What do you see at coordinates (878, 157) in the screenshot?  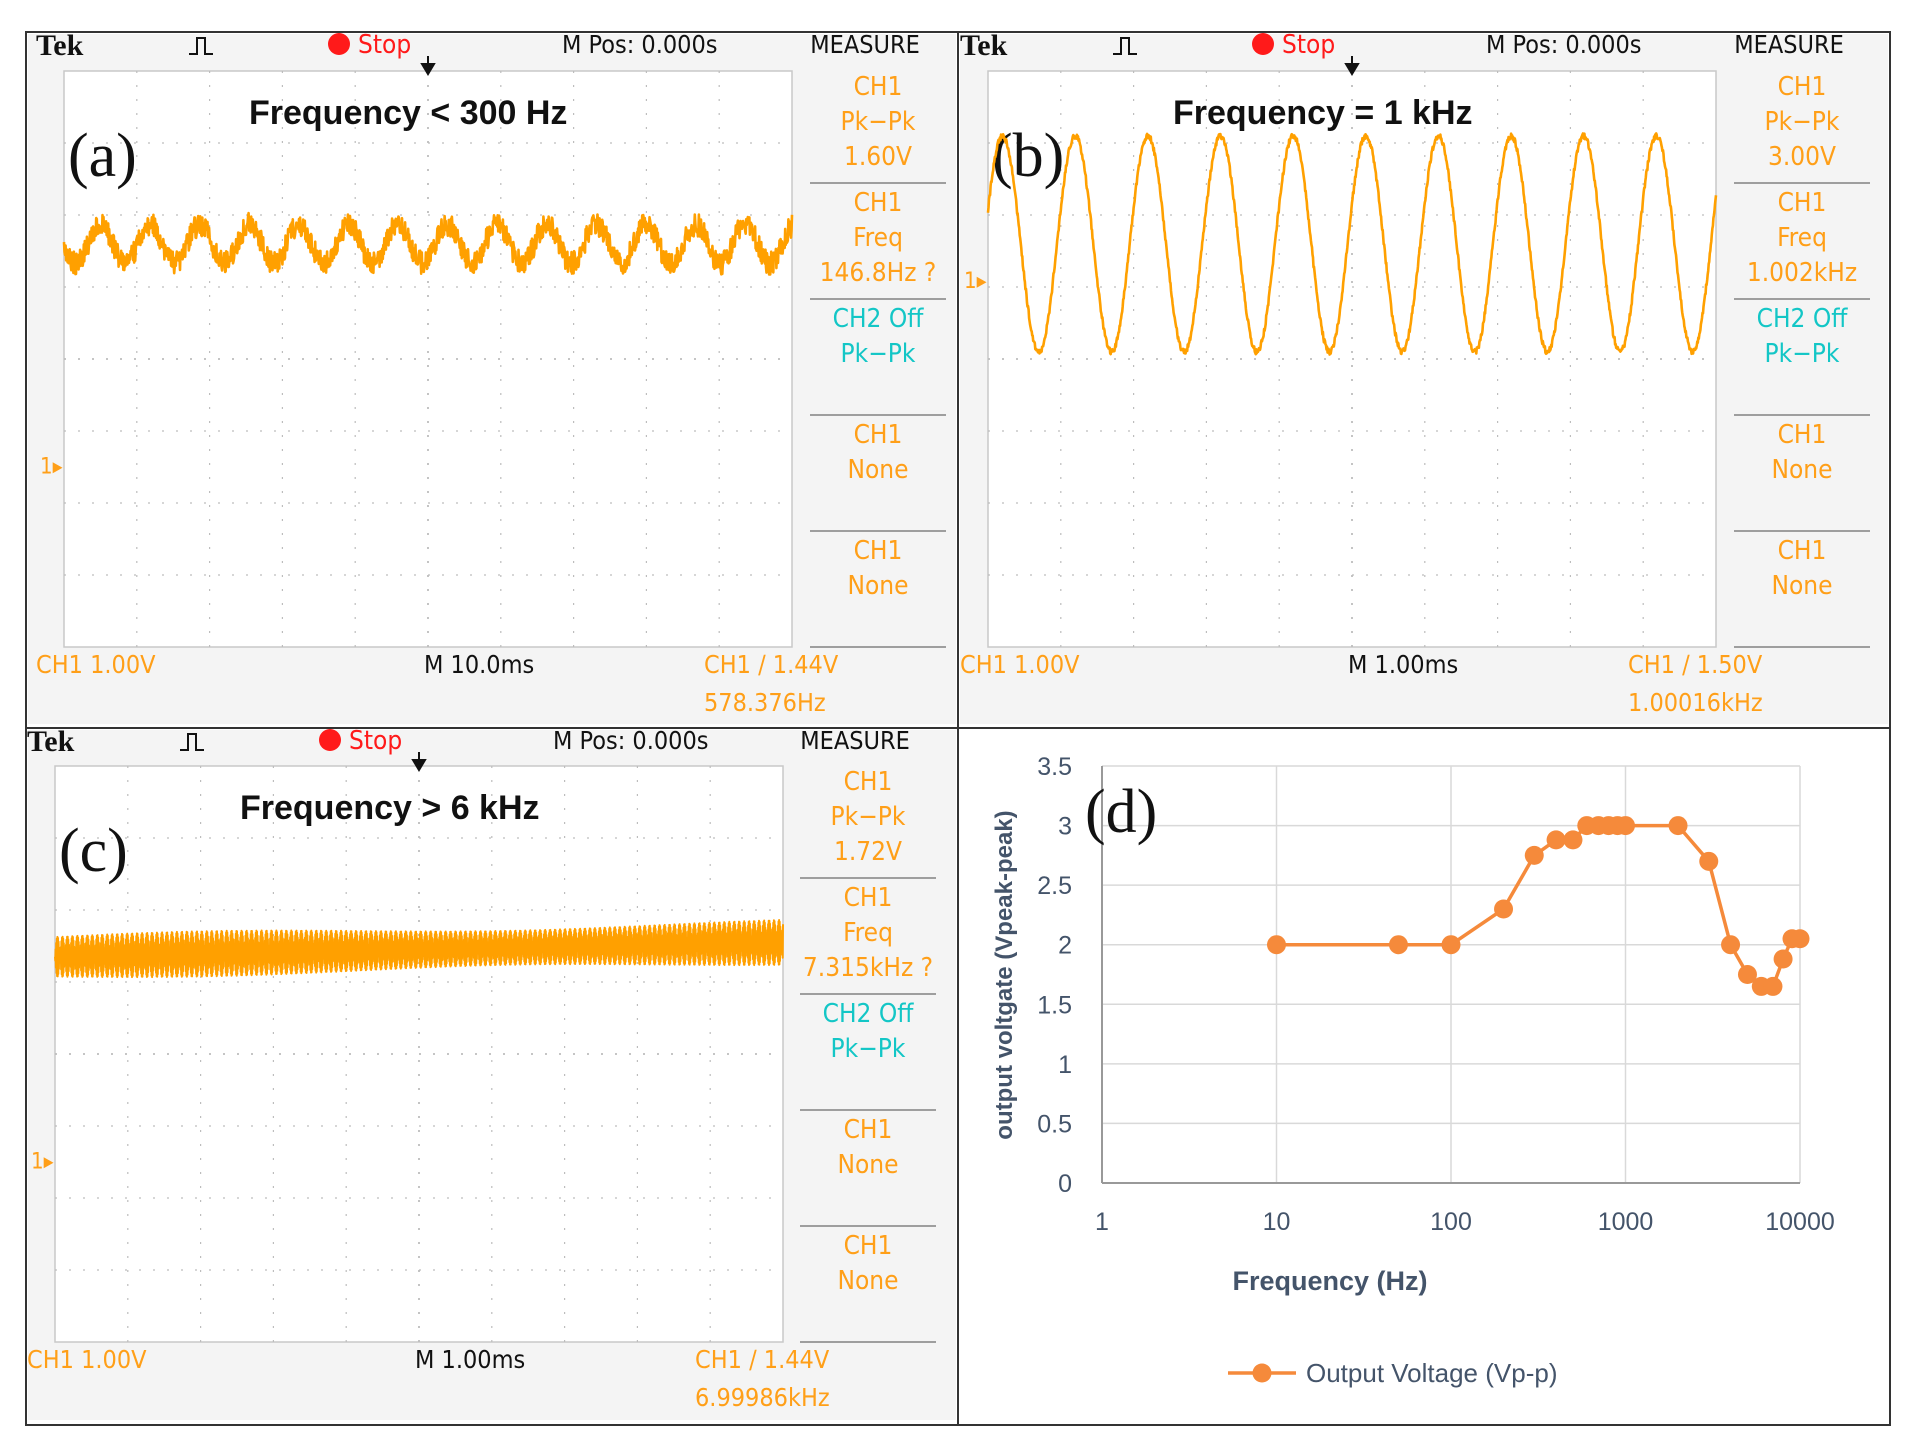 I see `measure-value: 1.60V` at bounding box center [878, 157].